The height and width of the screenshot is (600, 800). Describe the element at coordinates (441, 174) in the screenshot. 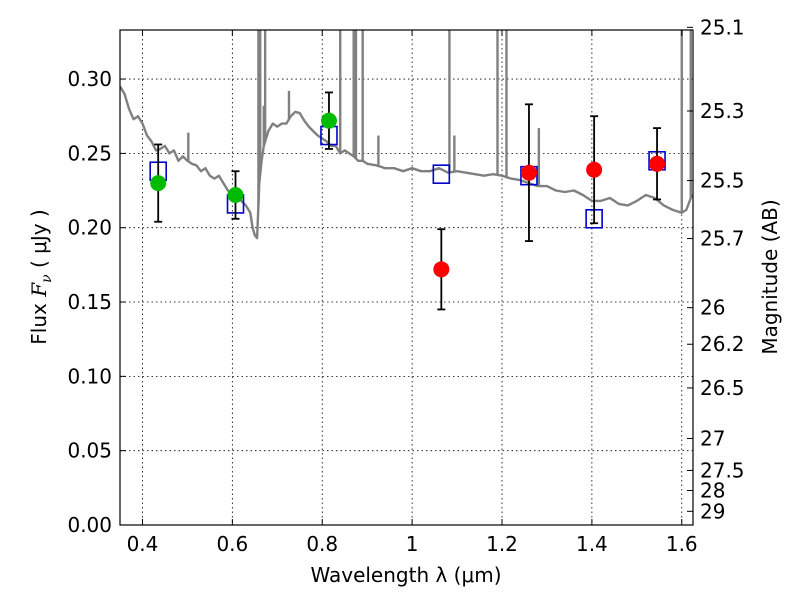

I see `model-photometry-square` at that location.